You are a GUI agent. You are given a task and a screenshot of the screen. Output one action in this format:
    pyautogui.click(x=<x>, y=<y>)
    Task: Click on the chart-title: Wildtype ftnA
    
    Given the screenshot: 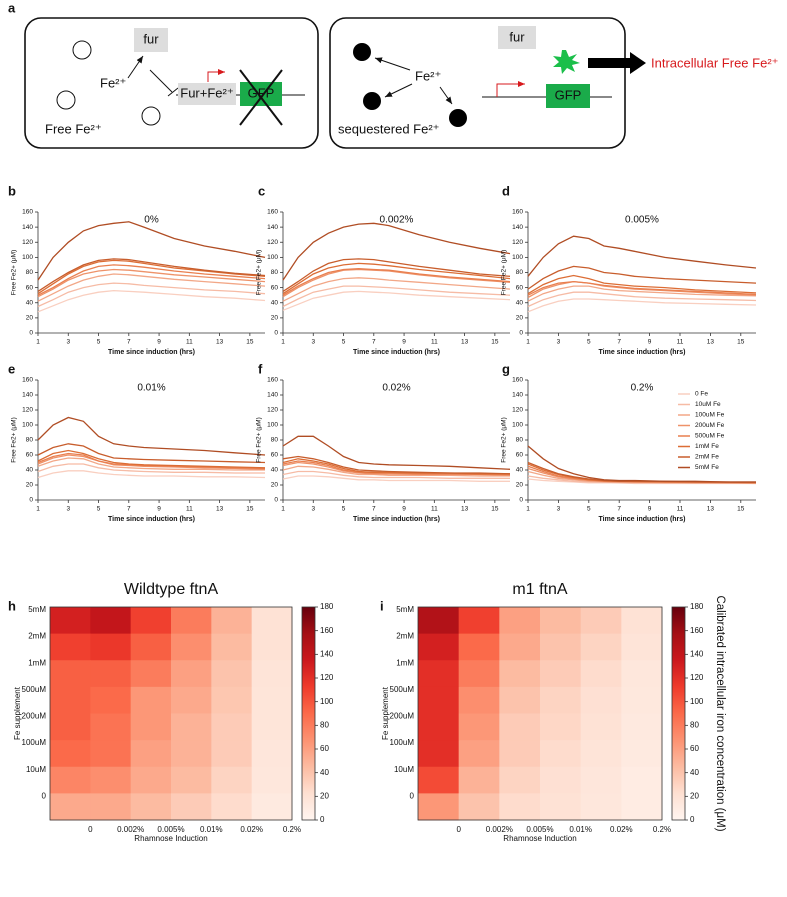 What is the action you would take?
    pyautogui.click(x=171, y=589)
    